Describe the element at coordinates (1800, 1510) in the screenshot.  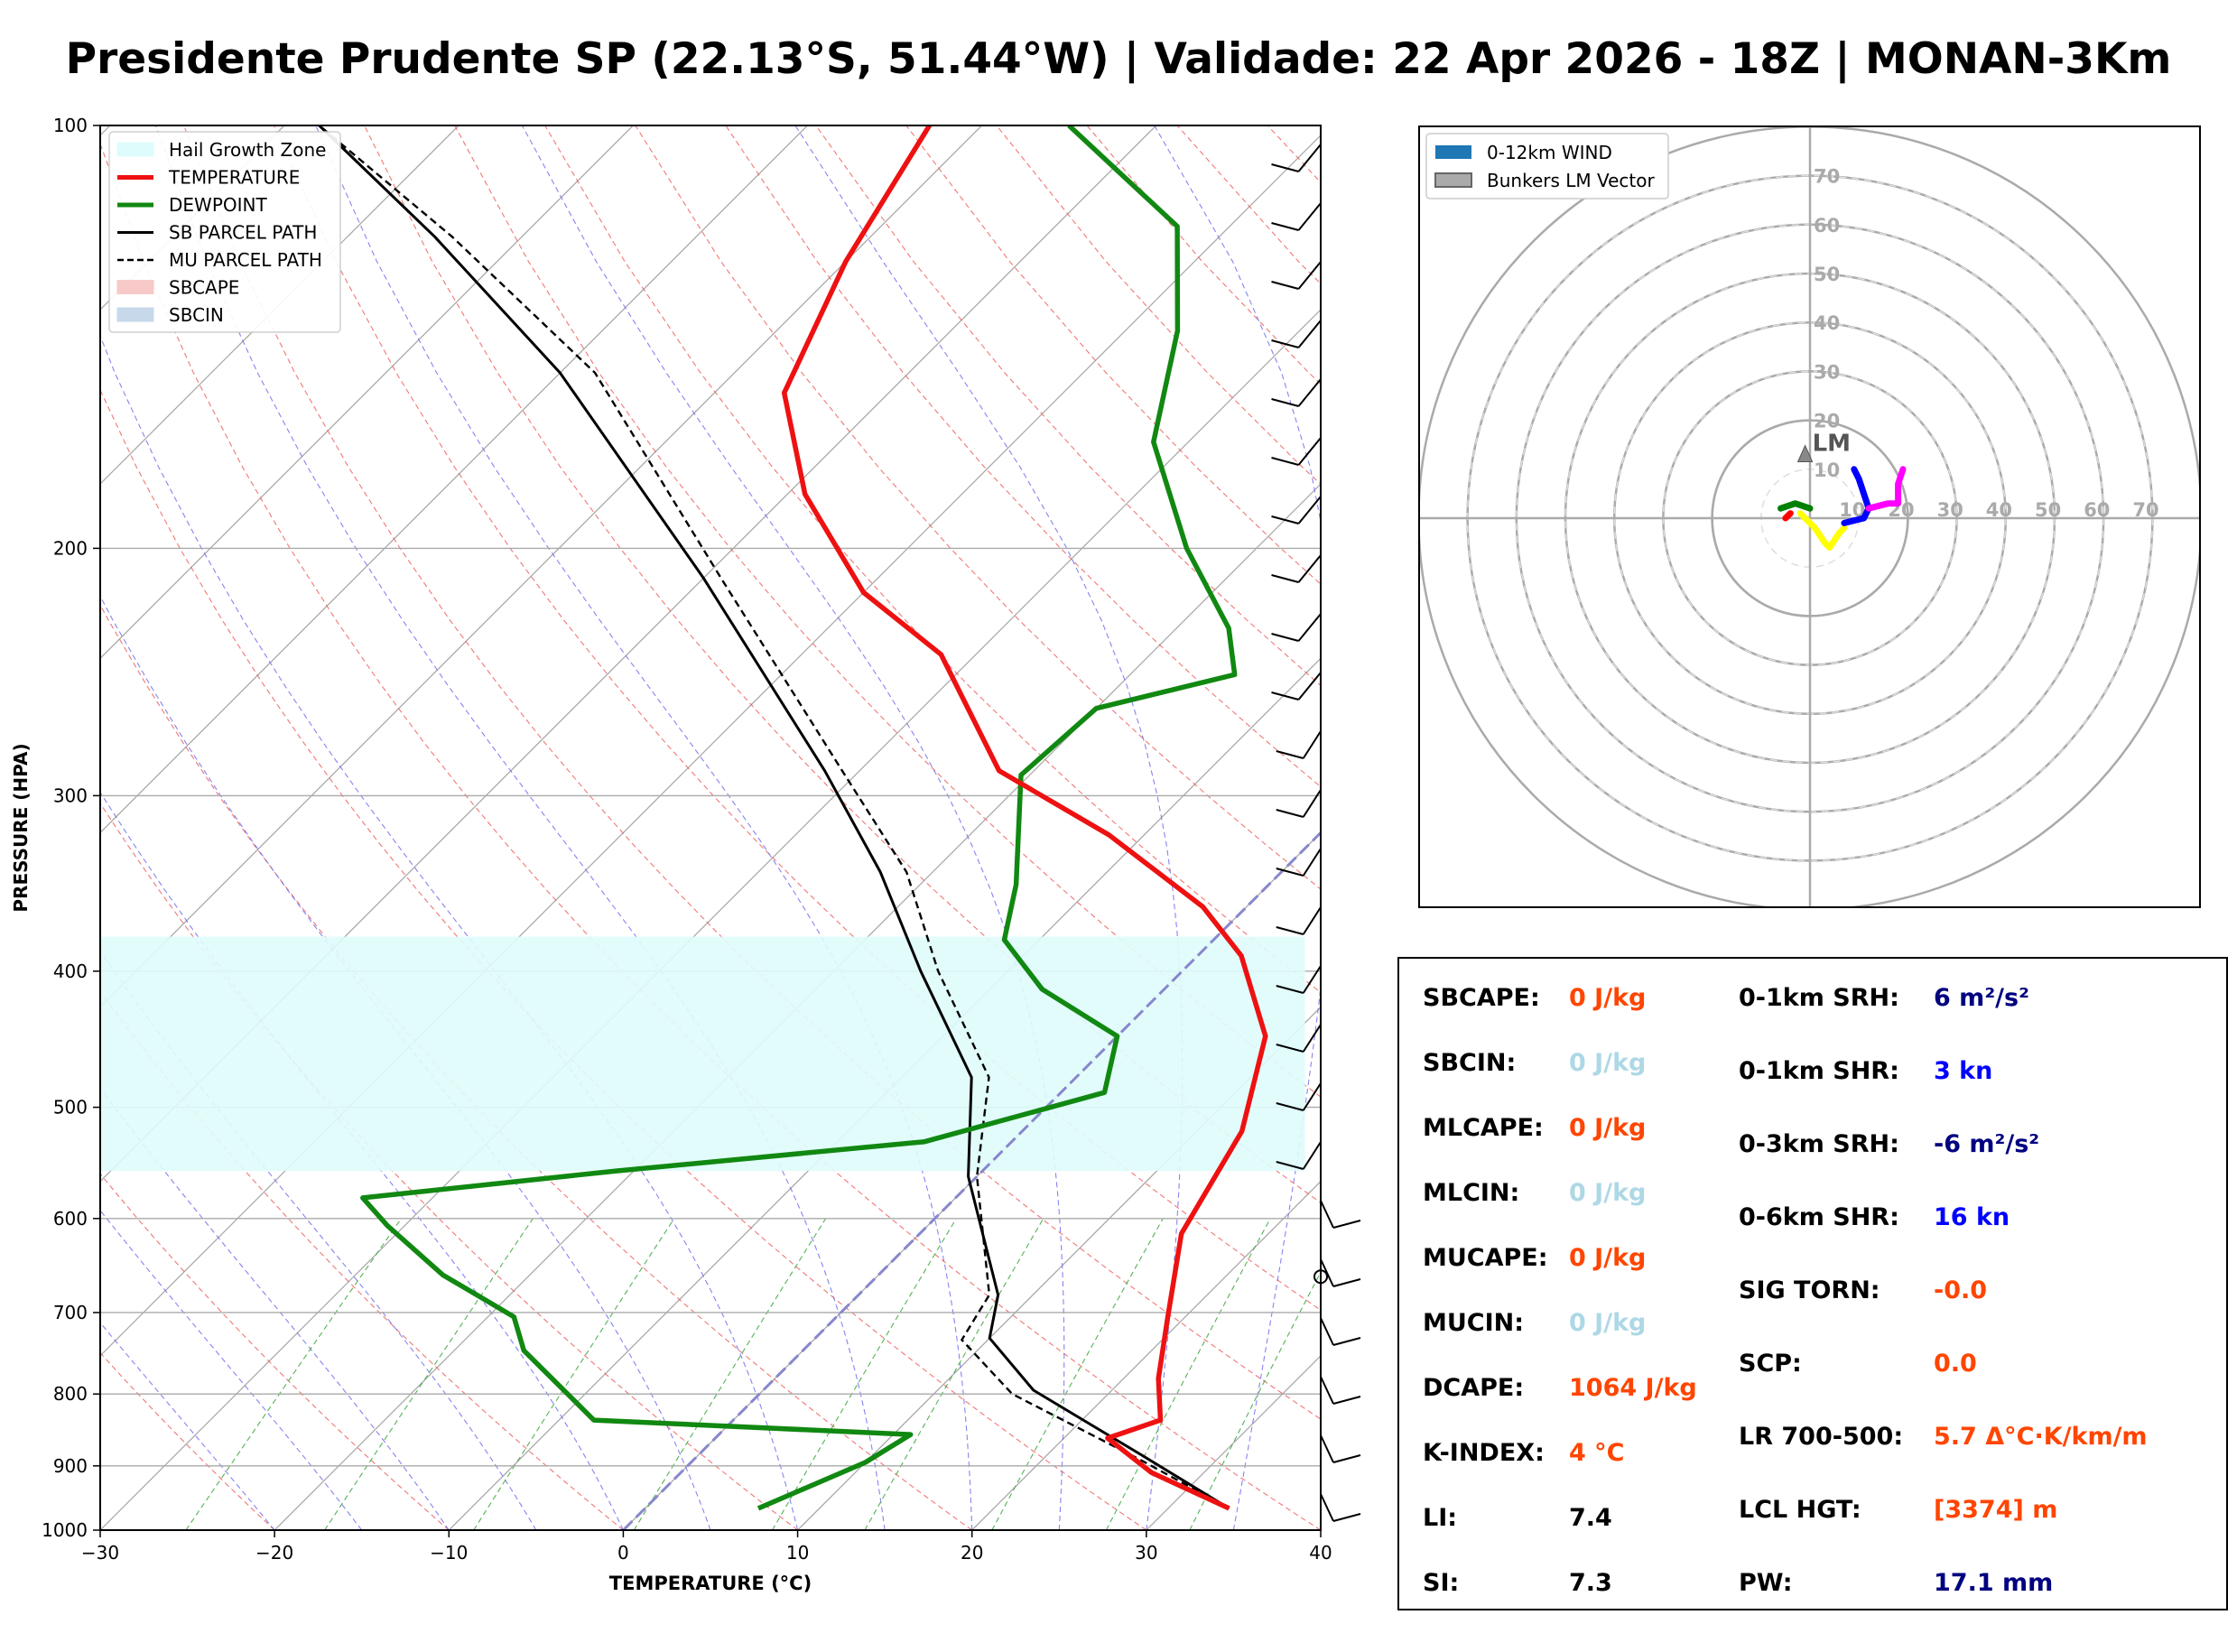
I see `param-label: LCL HGT:` at that location.